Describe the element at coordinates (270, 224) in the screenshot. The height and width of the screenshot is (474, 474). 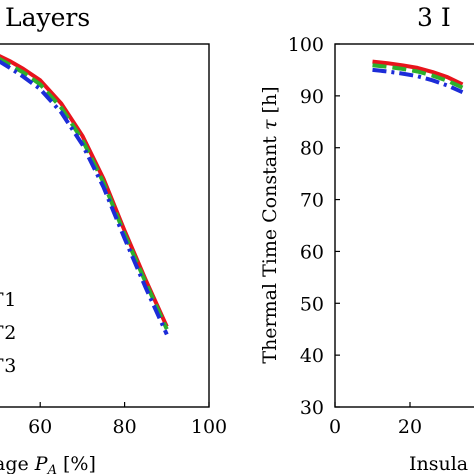
I see `right-y-axis-label: Thermal Time Constant τ [h]` at that location.